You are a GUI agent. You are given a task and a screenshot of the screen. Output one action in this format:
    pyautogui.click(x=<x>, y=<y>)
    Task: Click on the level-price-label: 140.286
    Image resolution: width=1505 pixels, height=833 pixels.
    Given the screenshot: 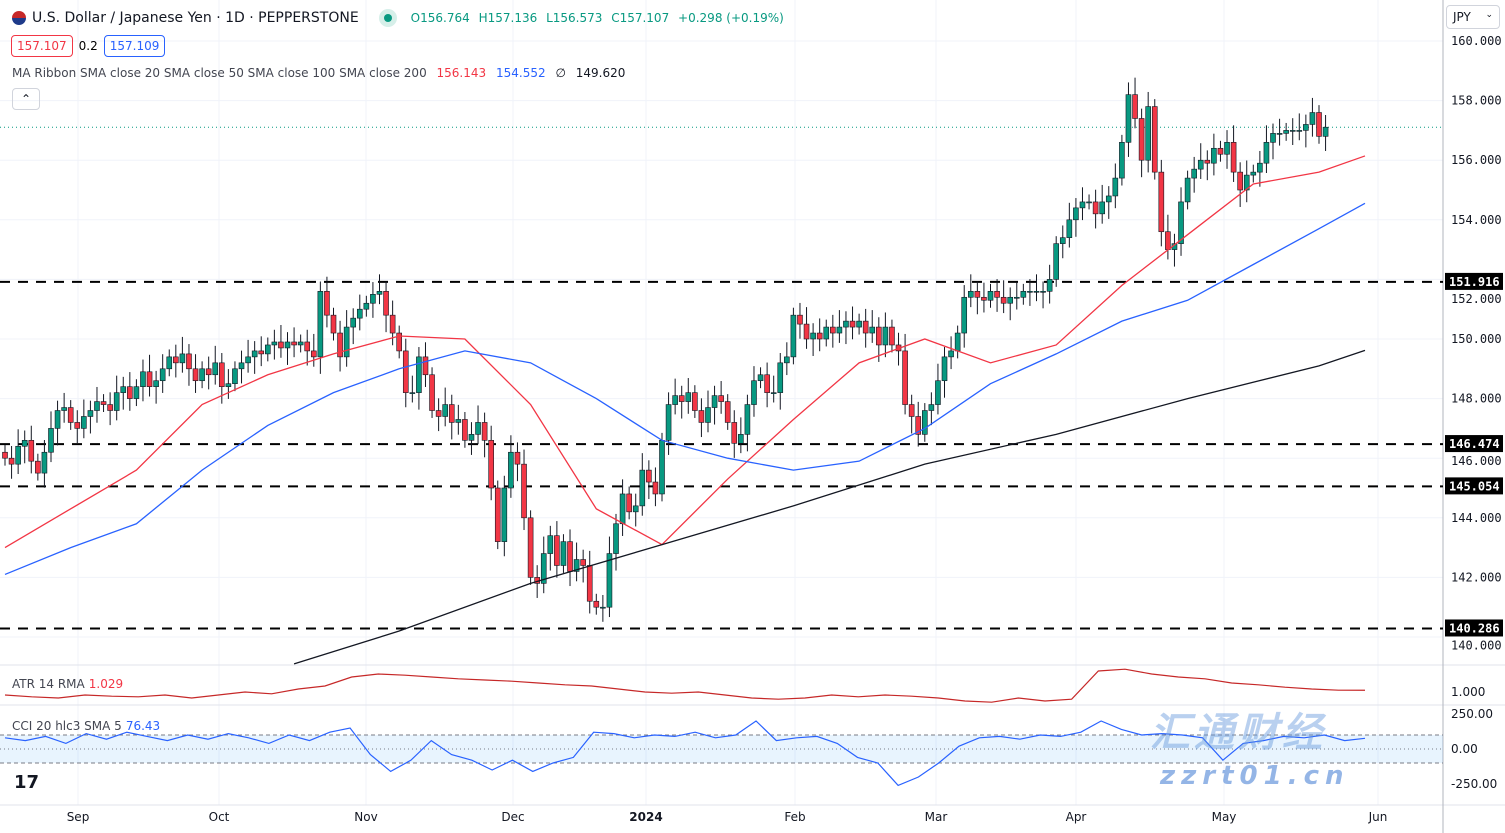 What is the action you would take?
    pyautogui.click(x=1474, y=628)
    